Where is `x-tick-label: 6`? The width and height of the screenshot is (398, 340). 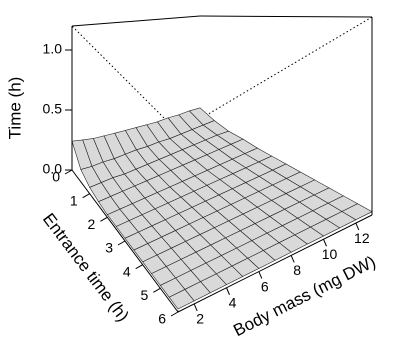 x-tick-label: 6 is located at coordinates (265, 286).